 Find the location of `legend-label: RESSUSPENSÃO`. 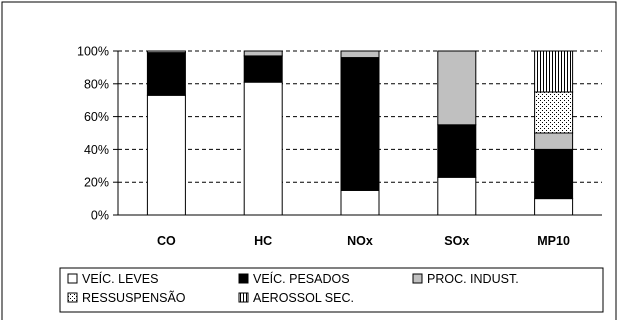

legend-label: RESSUSPENSÃO is located at coordinates (134, 298).